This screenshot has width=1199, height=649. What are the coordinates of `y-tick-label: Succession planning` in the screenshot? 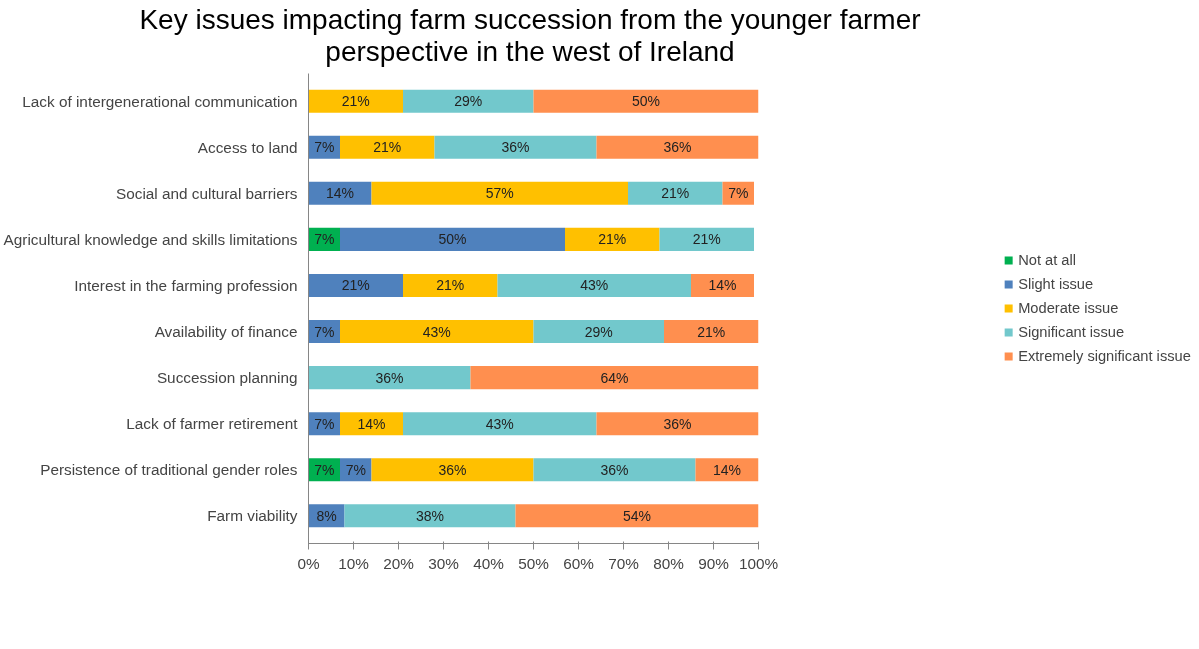 It's located at (227, 378).